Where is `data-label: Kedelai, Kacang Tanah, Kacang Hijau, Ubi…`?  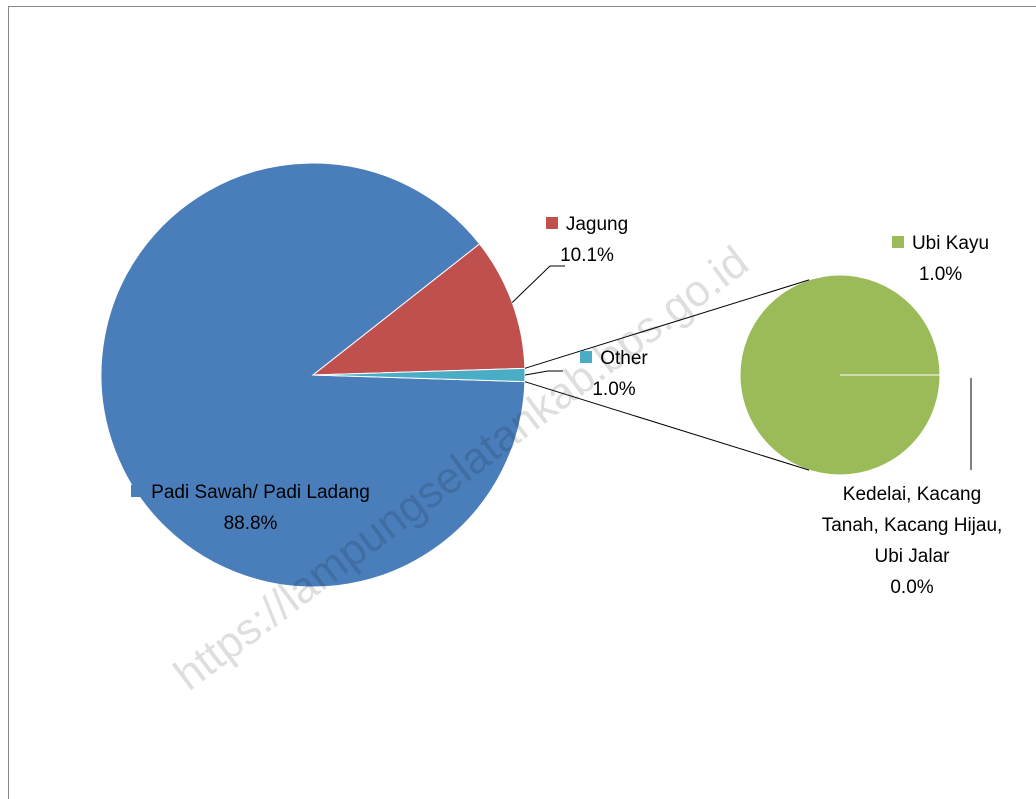
data-label: Kedelai, Kacang Tanah, Kacang Hijau, Ubi… is located at coordinates (912, 541).